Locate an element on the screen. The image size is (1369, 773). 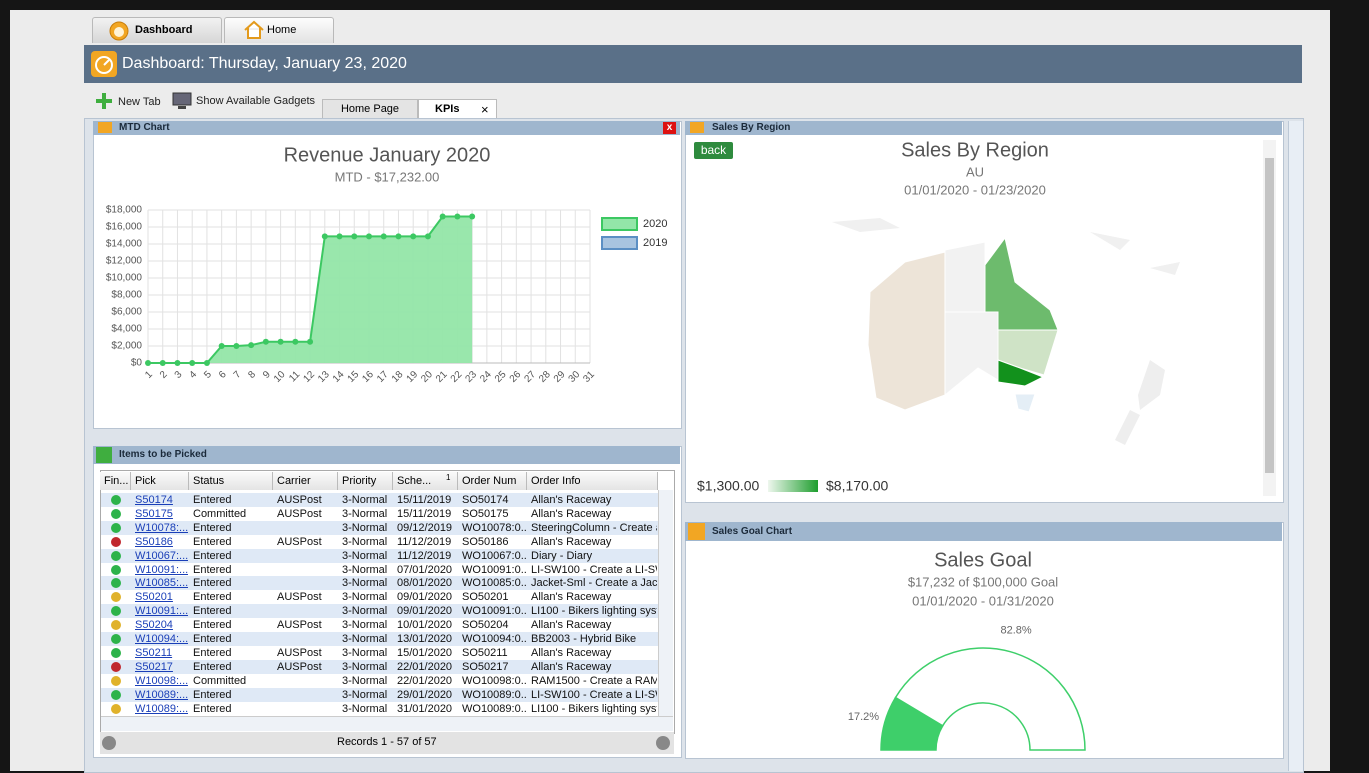
back-button: back is located at coordinates (713, 150).